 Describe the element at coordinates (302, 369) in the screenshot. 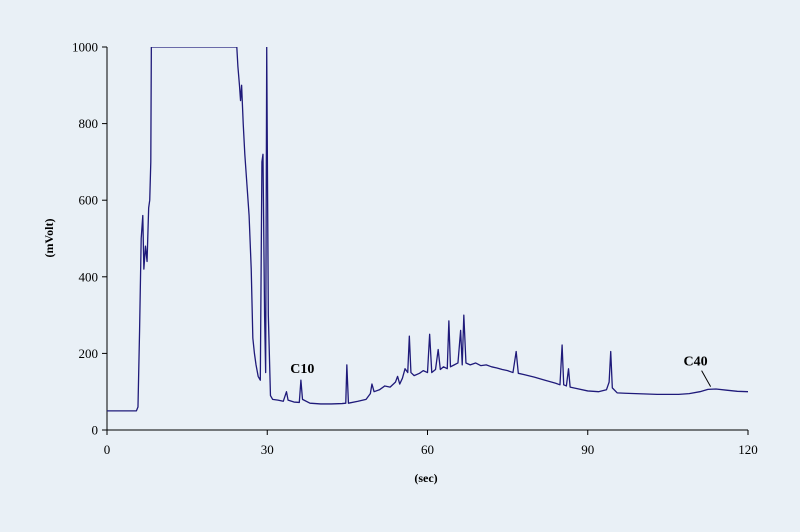

I see `annotation-c10-label: C10` at that location.